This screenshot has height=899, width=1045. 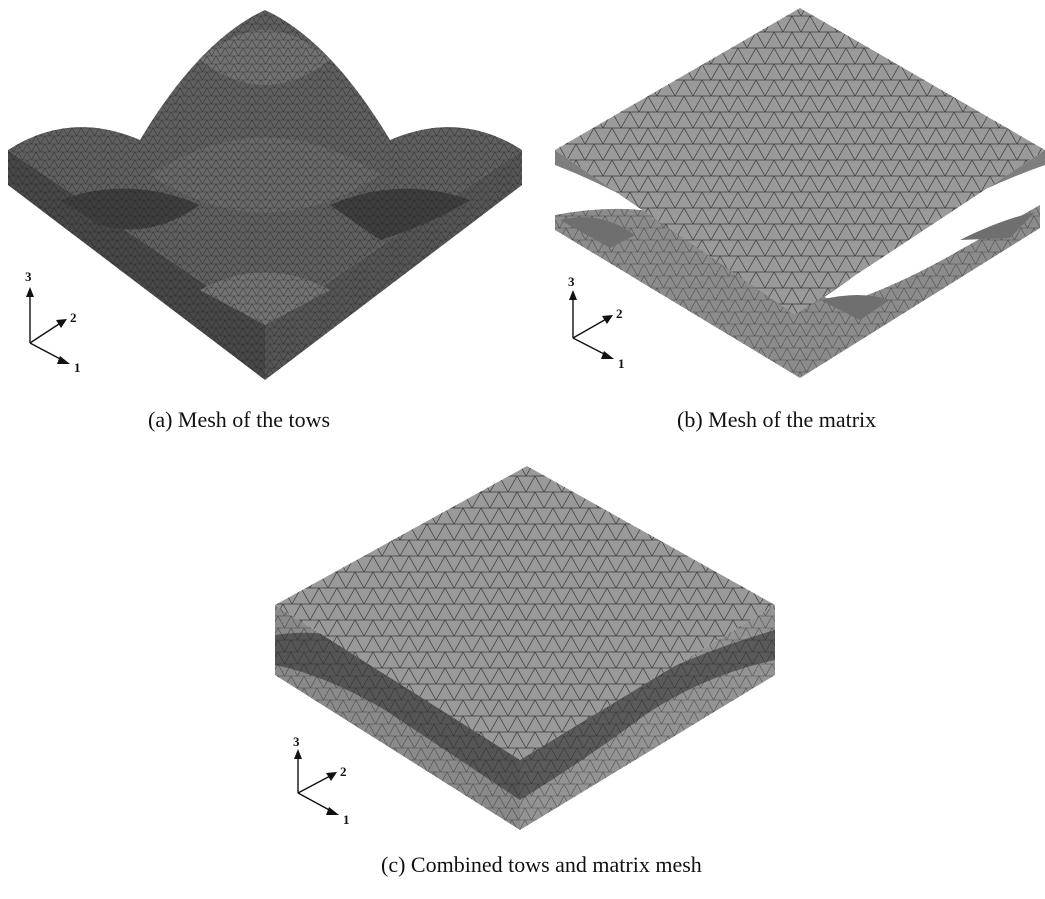 I want to click on caption-matrix-mesh: (b) Mesh of the matrix, so click(x=777, y=419).